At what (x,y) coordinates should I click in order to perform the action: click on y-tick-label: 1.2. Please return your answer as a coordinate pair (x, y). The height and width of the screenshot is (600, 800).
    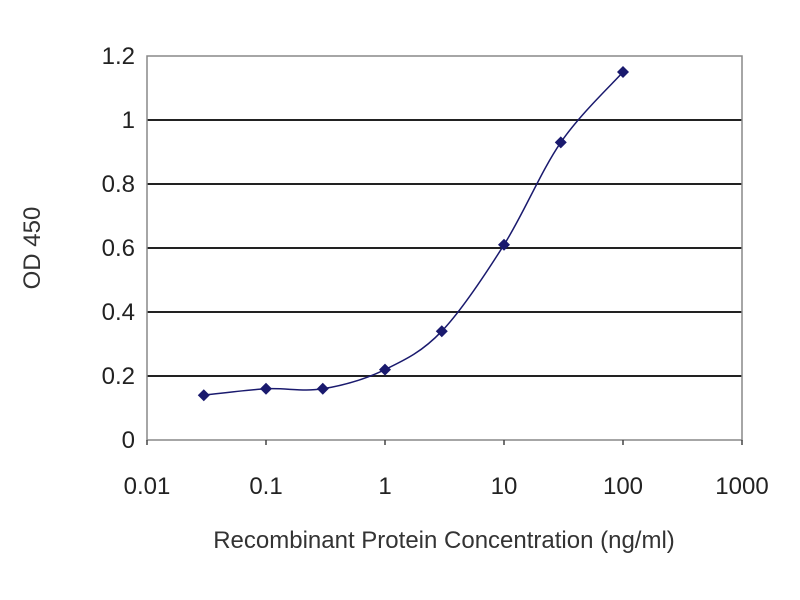
    Looking at the image, I should click on (118, 56).